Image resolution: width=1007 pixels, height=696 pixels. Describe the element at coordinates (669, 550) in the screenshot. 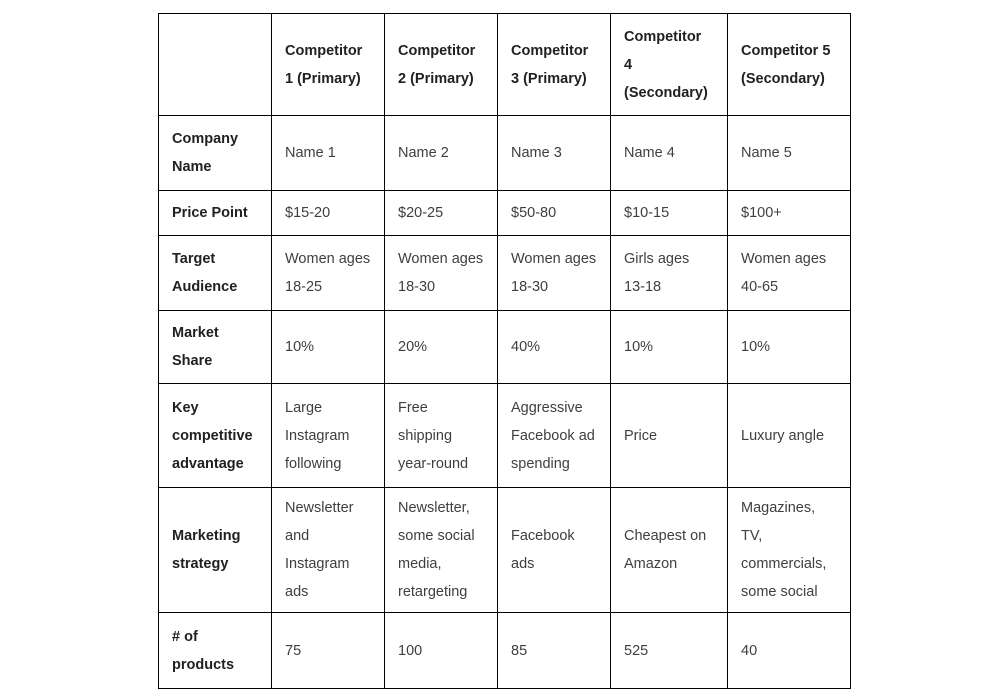

I see `table-cell: Cheapest on Amazon` at that location.